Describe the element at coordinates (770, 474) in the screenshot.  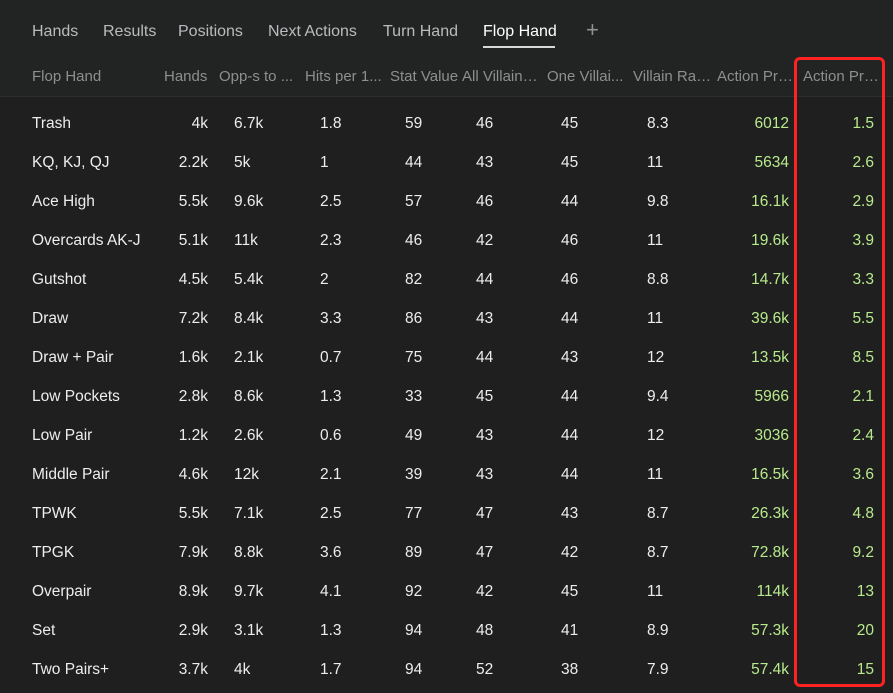
I see `cell-action-pro-1: 16.5k` at that location.